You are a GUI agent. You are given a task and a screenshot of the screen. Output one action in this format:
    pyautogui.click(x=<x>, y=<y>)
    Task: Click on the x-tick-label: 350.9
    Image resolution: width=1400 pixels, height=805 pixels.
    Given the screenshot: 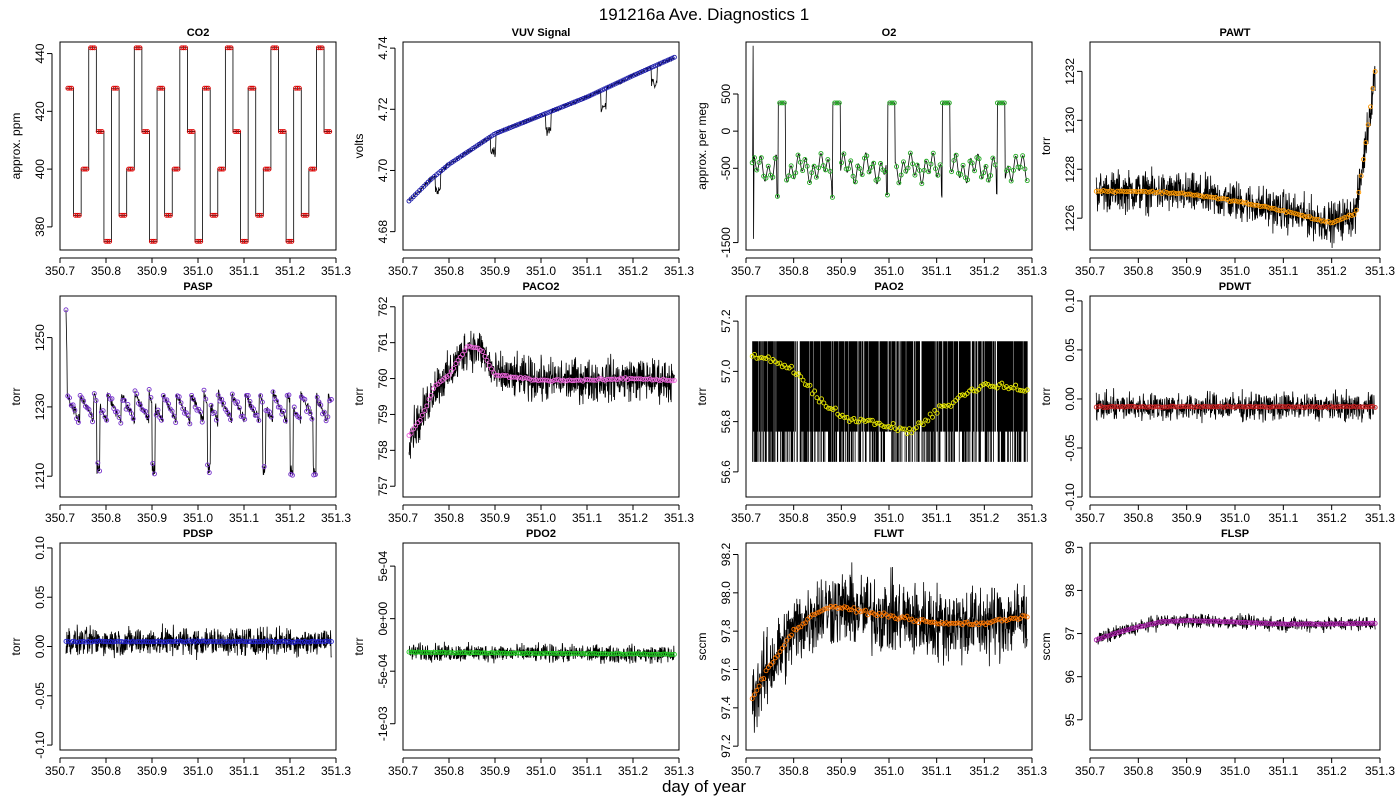 What is the action you would take?
    pyautogui.click(x=841, y=271)
    